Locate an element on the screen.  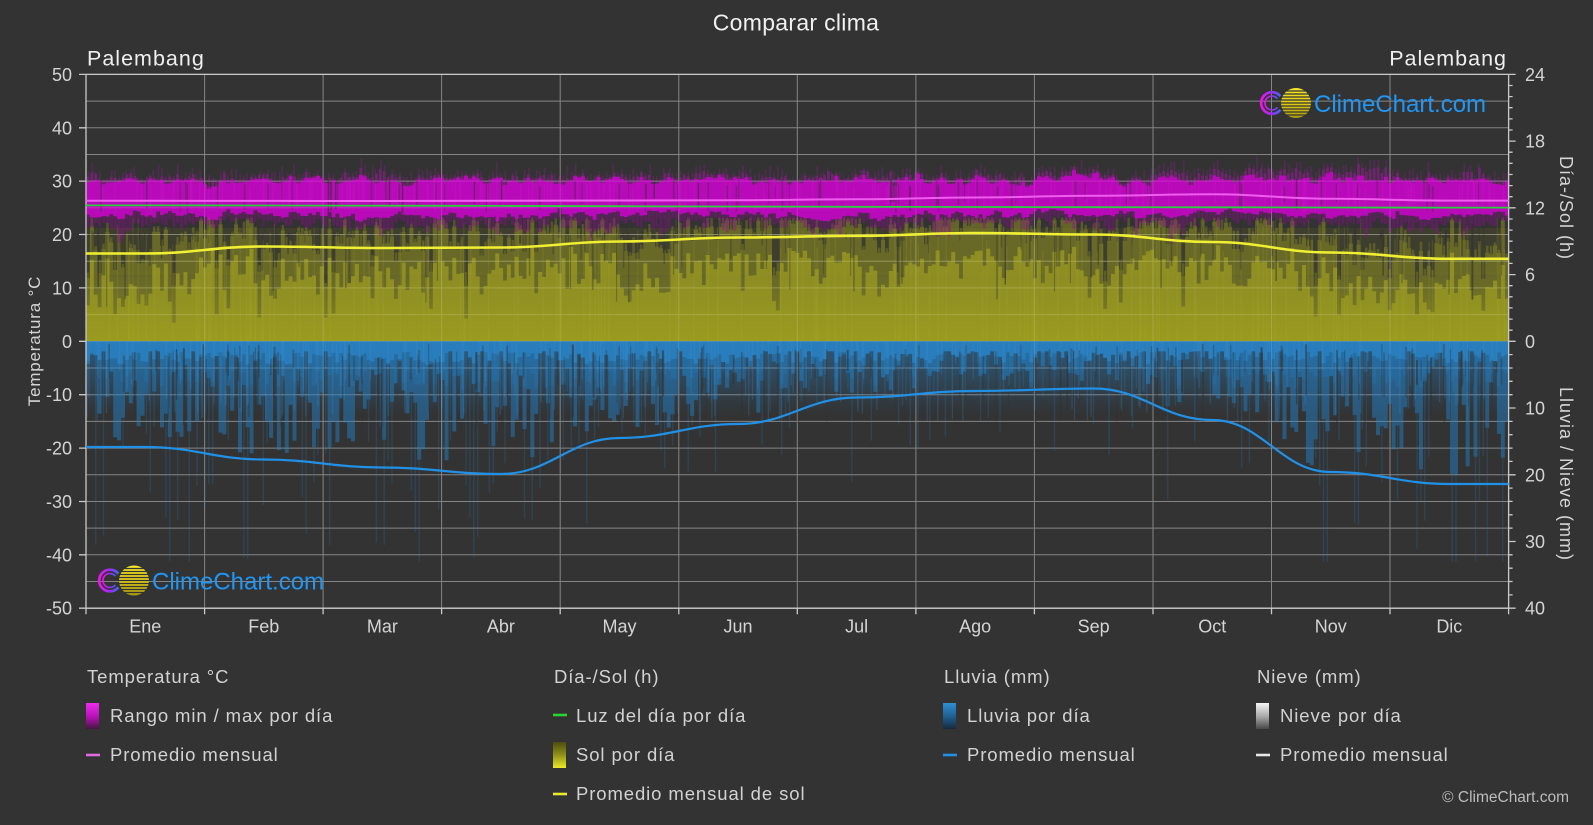
svg-text: Abr is located at coordinates (501, 627).